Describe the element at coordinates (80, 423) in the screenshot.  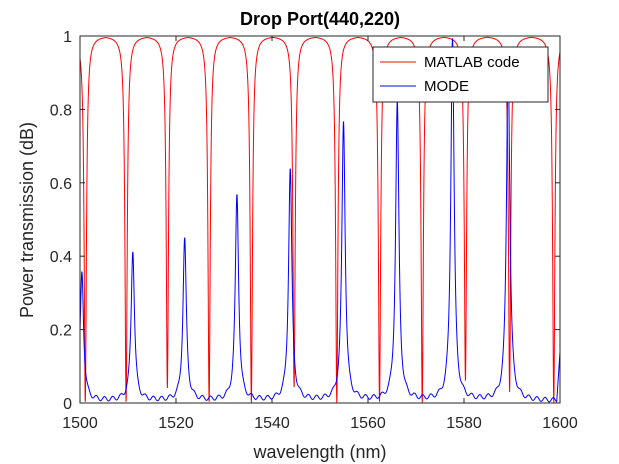
I see `x-tick-label: 1500` at that location.